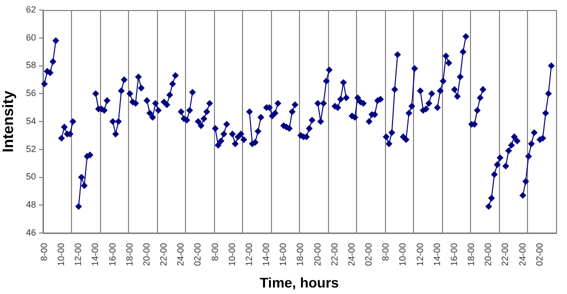  What do you see at coordinates (31, 149) in the screenshot?
I see `y-tick-label: 52` at bounding box center [31, 149].